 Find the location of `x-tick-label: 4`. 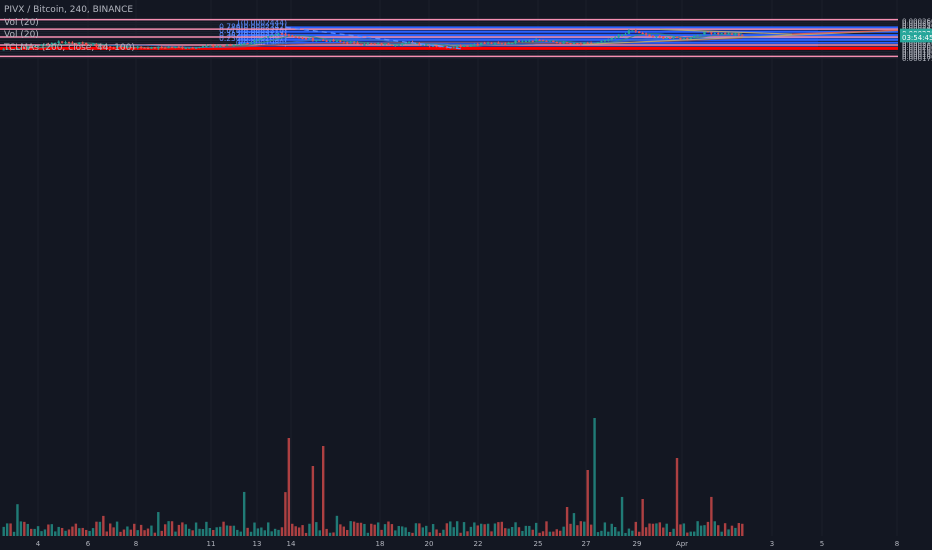

x-tick-label: 4 is located at coordinates (38, 544).